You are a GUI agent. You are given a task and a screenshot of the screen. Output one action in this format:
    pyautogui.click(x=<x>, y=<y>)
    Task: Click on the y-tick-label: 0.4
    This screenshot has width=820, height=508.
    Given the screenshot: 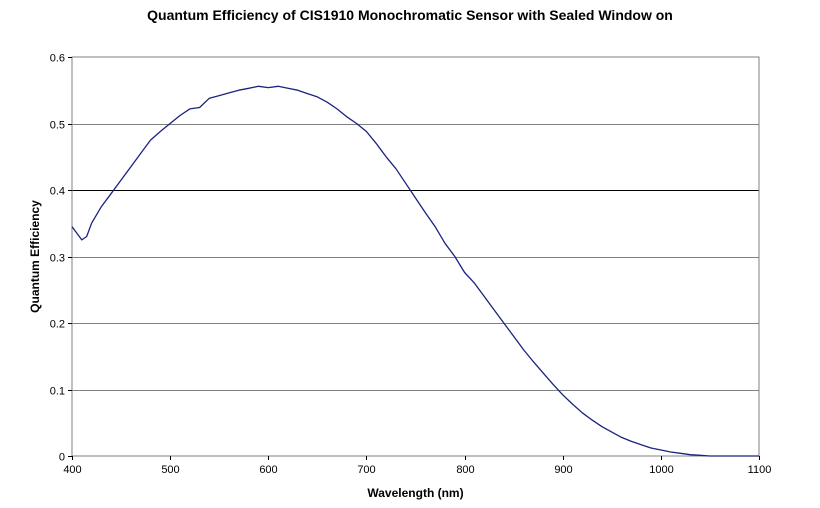 What is the action you would take?
    pyautogui.click(x=57, y=192)
    